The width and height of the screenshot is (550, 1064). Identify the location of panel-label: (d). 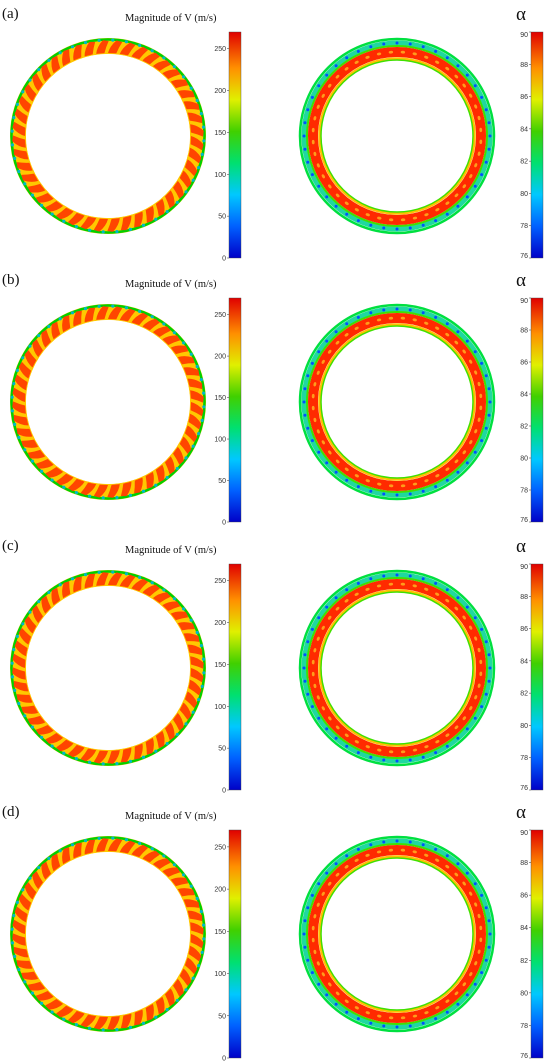
(11, 812).